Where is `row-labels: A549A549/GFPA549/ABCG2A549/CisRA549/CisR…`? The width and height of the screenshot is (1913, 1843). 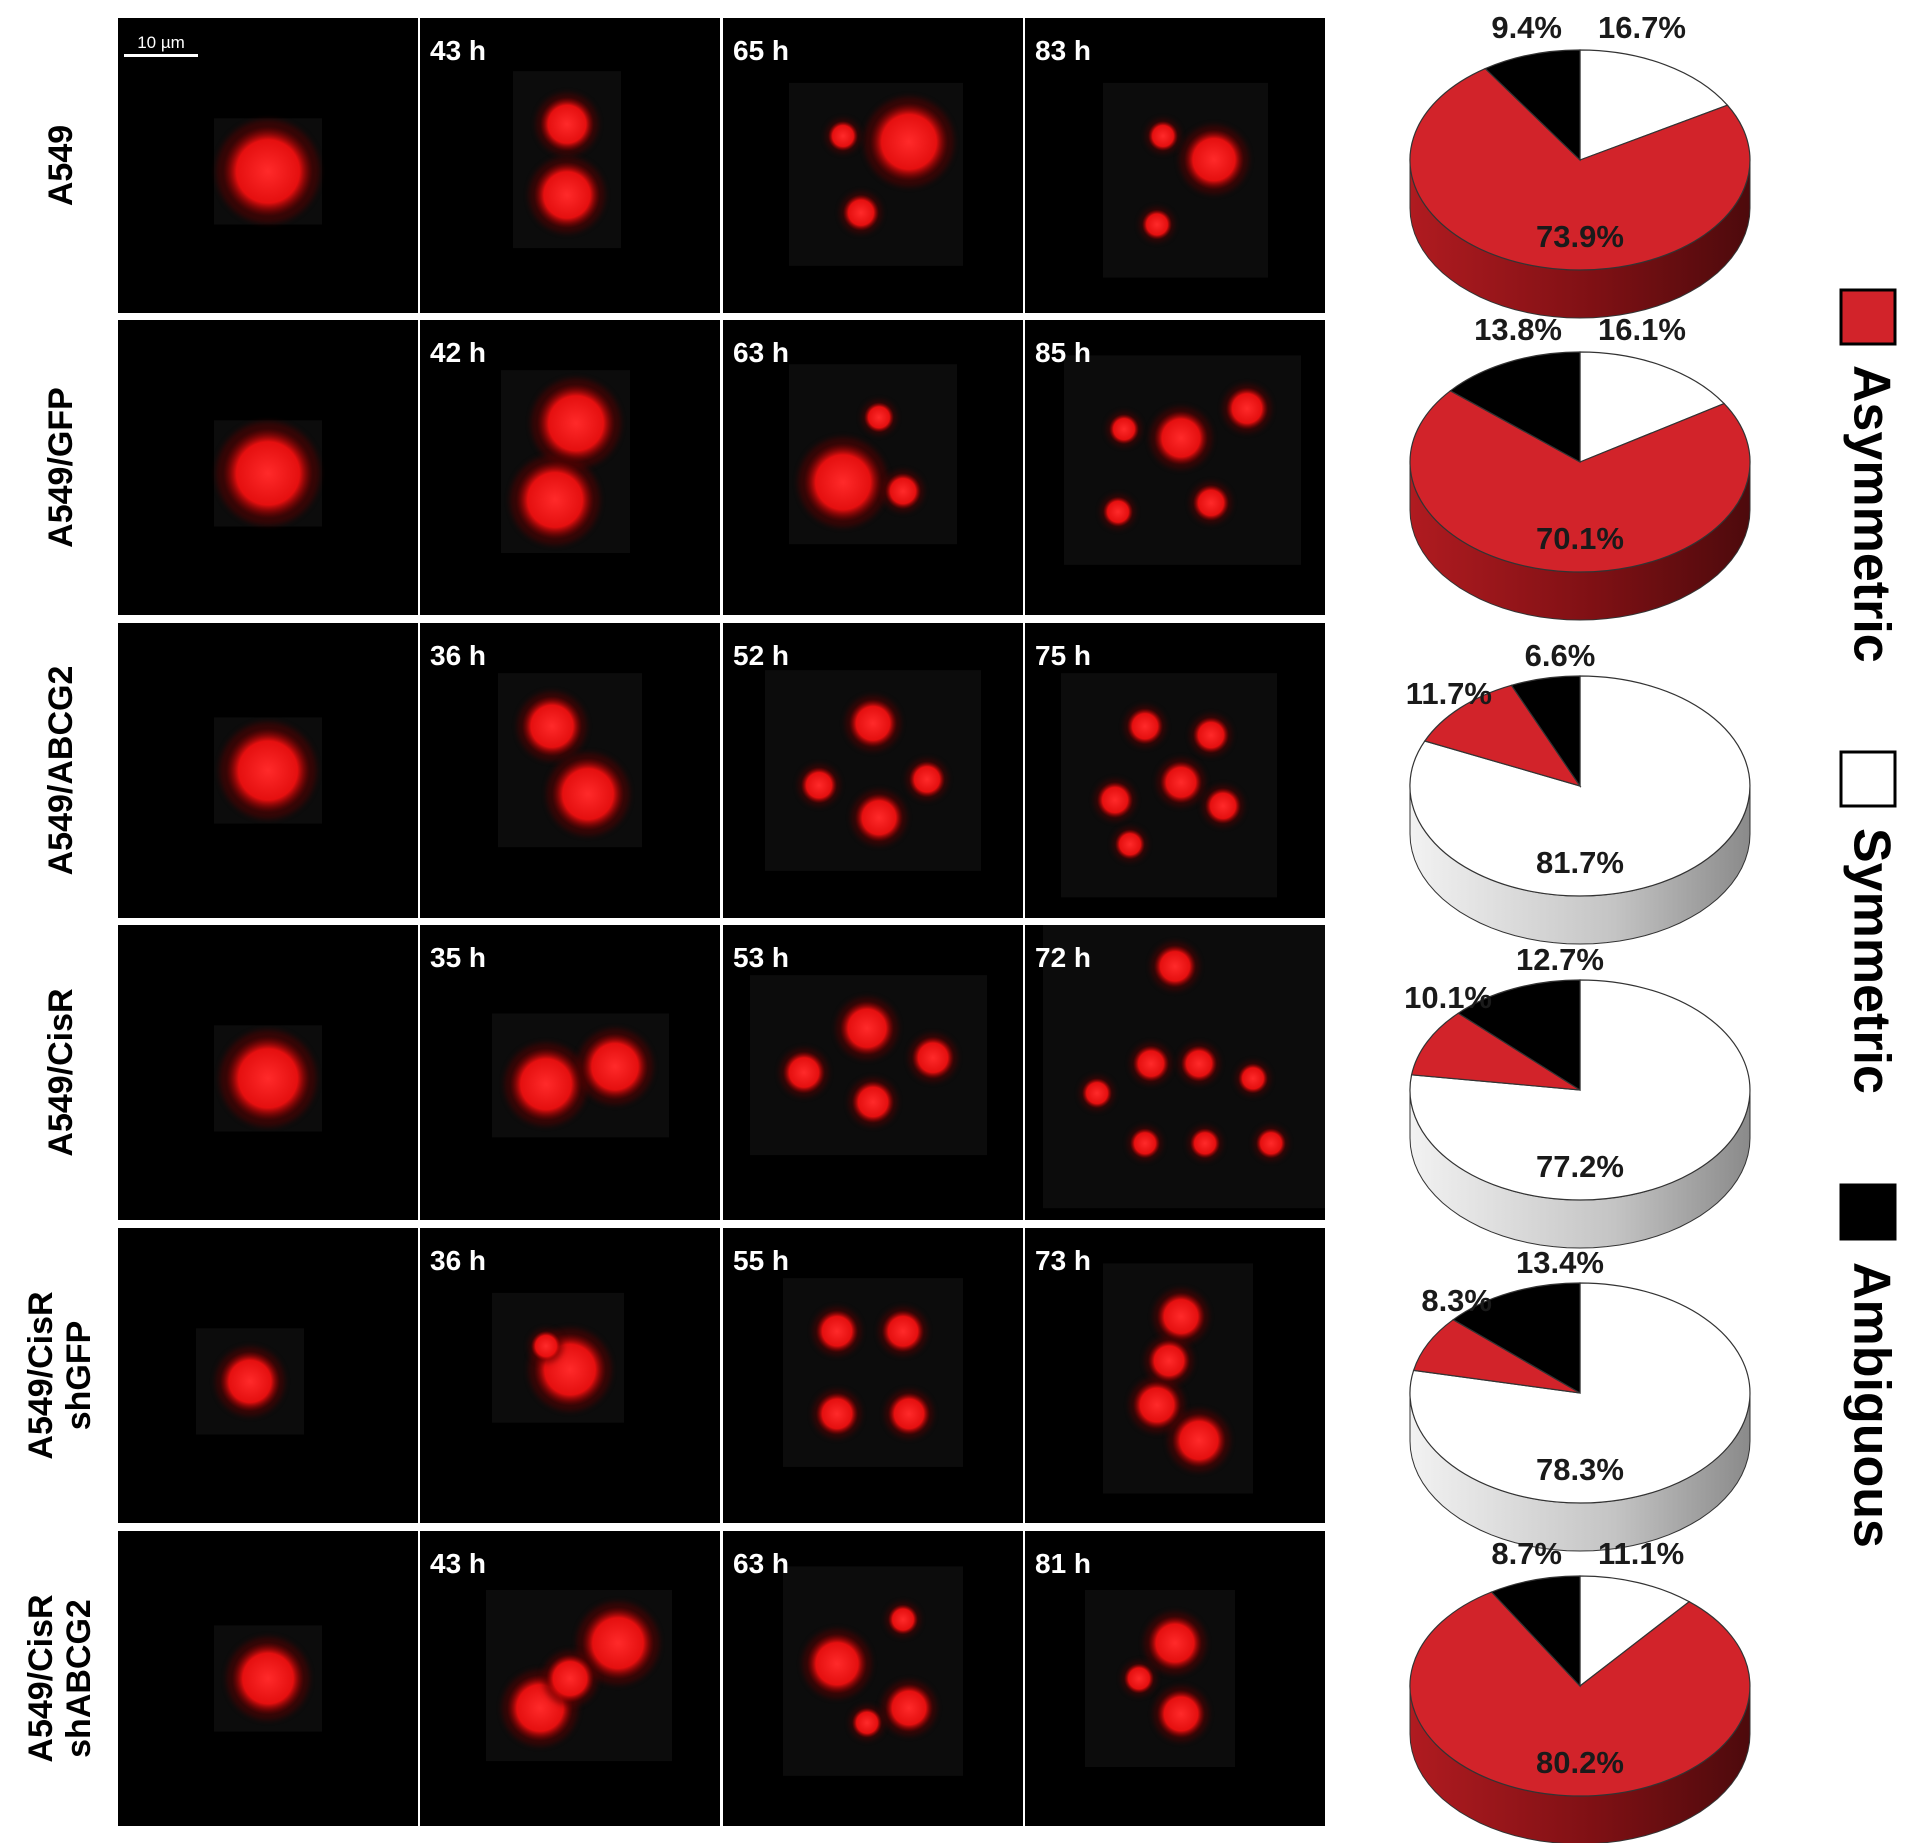 row-labels: A549A549/GFPA549/ABCG2A549/CisRA549/CisR… is located at coordinates (60, 944).